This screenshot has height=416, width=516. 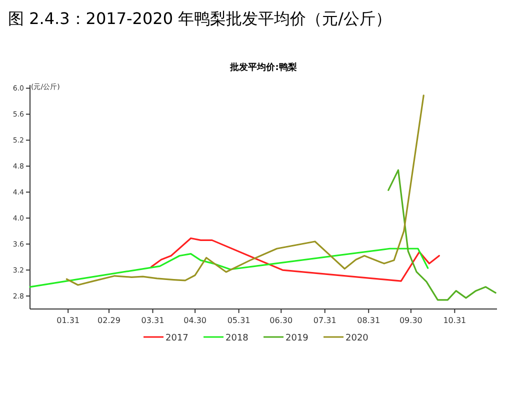 What do you see at coordinates (357, 339) in the screenshot?
I see `legend-label: 2020` at bounding box center [357, 339].